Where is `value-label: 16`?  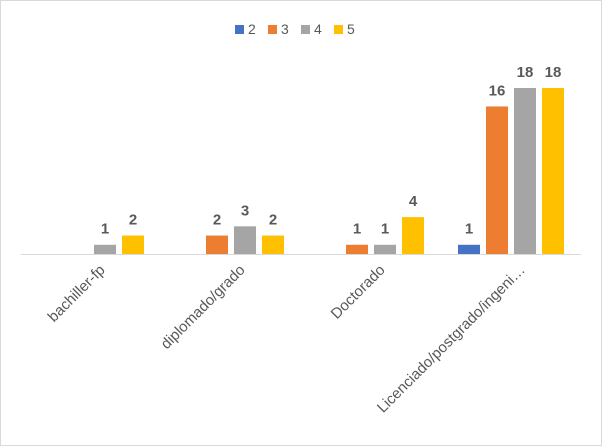
value-label: 16 is located at coordinates (497, 90).